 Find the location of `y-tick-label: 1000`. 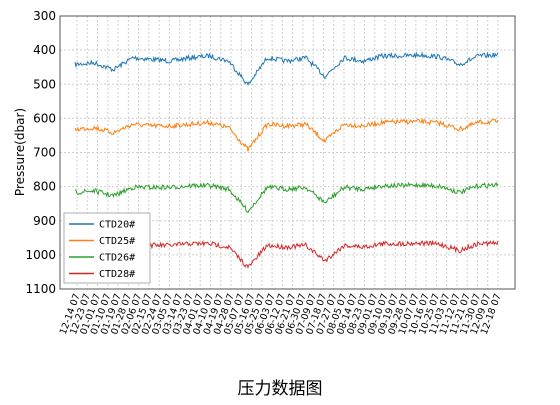

y-tick-label: 1000 is located at coordinates (40, 255).